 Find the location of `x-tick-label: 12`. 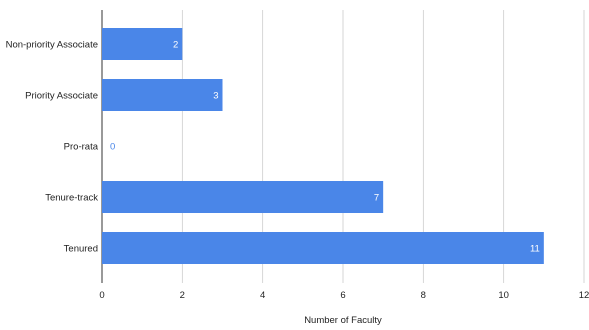

x-tick-label: 12 is located at coordinates (584, 295).